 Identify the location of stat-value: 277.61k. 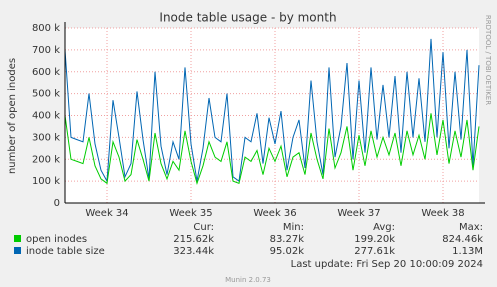
(374, 251).